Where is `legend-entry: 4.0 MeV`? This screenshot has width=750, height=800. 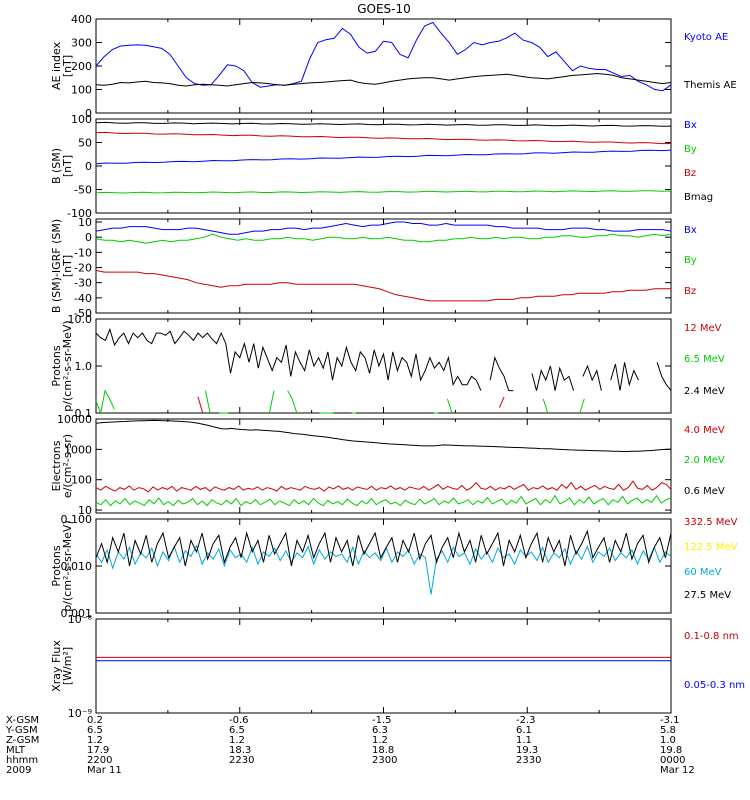 legend-entry: 4.0 MeV is located at coordinates (704, 430).